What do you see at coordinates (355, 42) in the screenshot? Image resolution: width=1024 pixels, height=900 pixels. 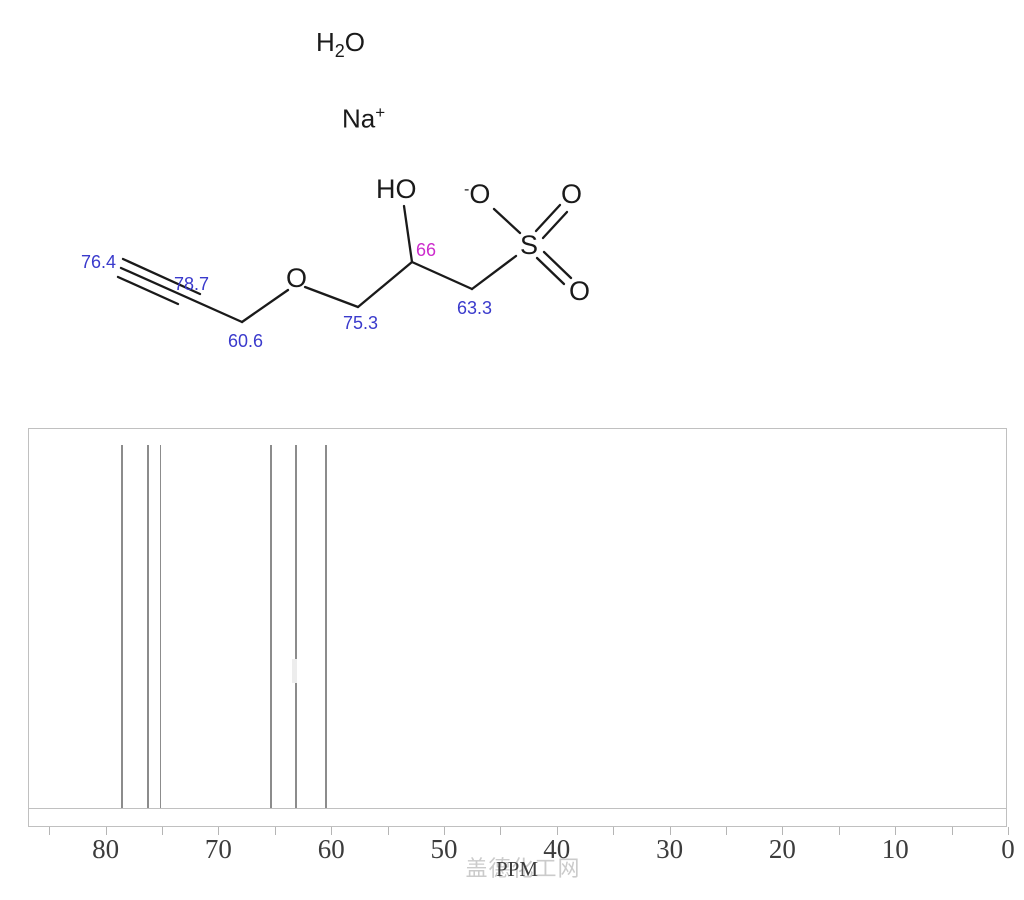 I see `water-o: O` at bounding box center [355, 42].